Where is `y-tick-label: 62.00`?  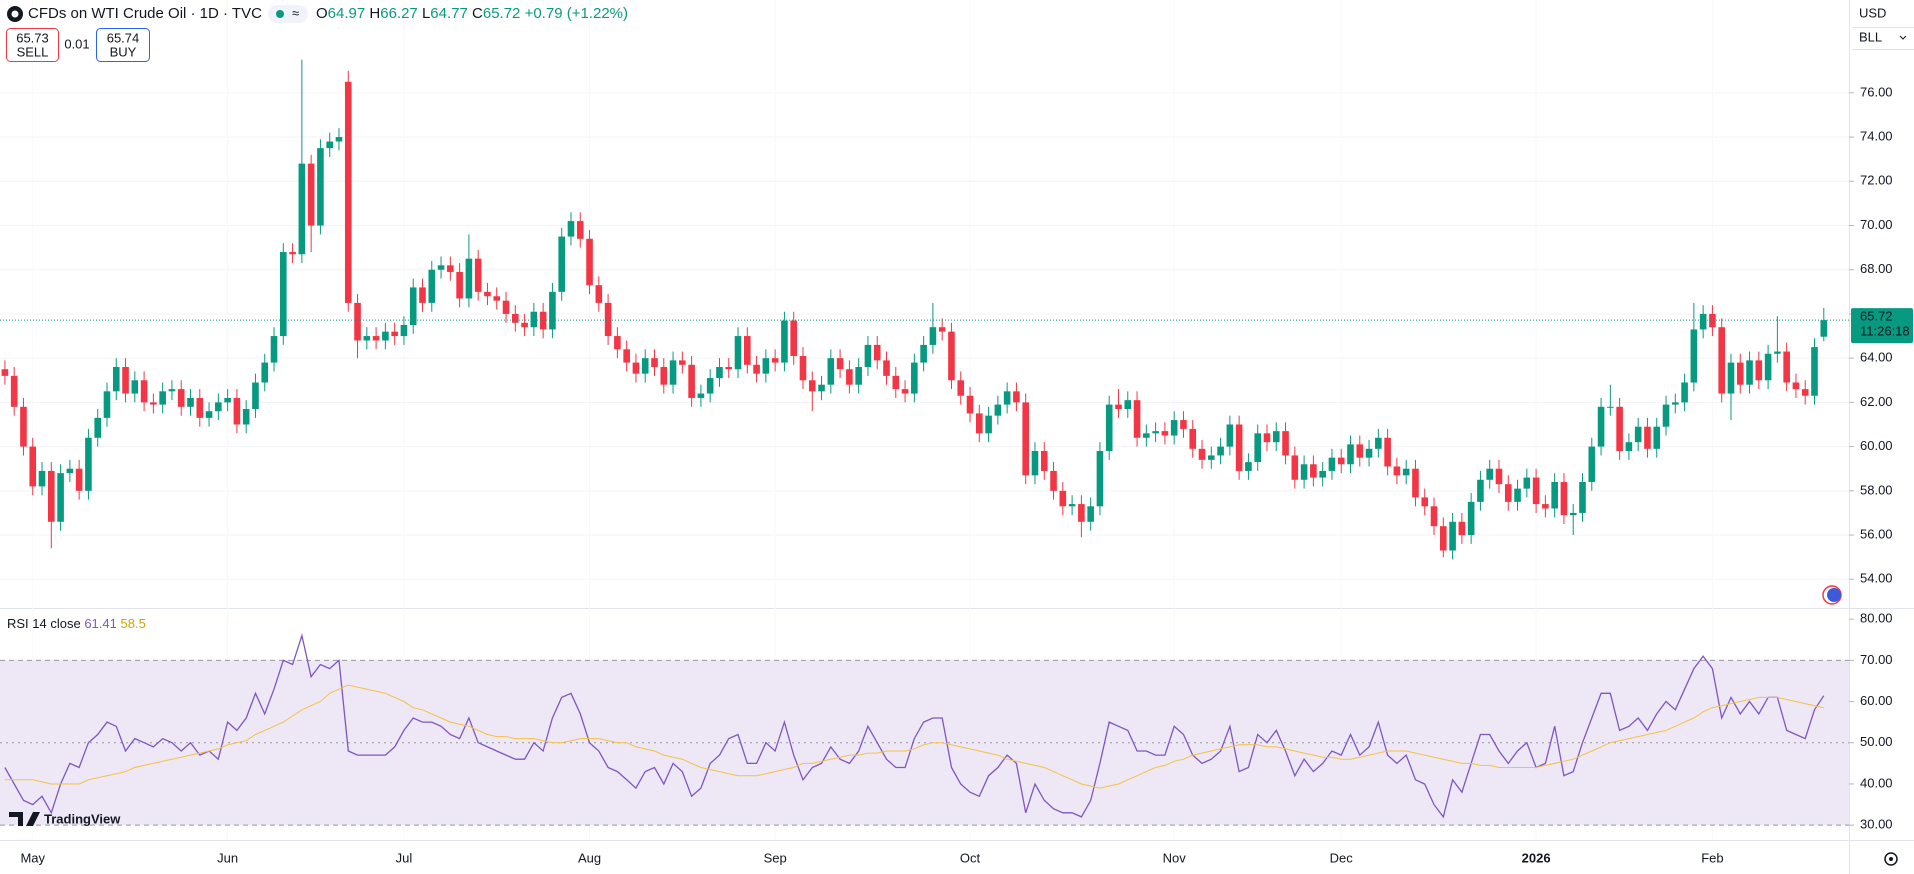
y-tick-label: 62.00 is located at coordinates (1876, 401).